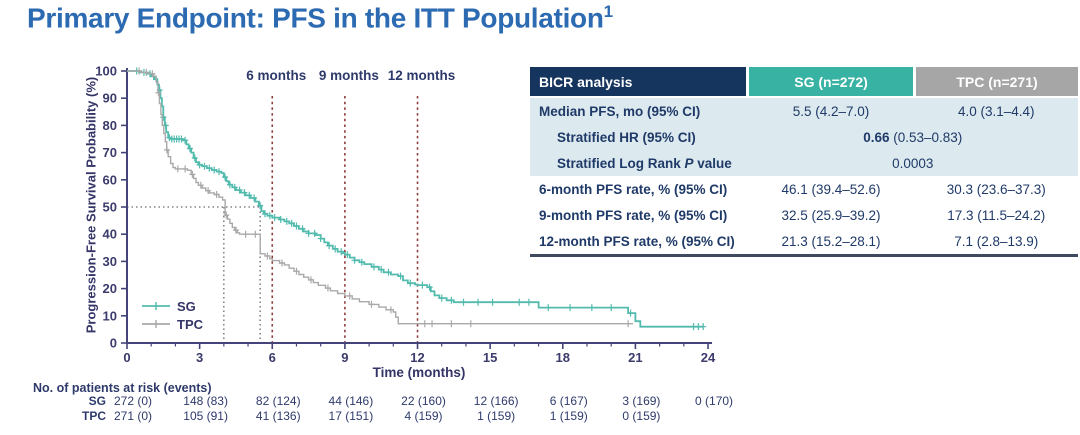  I want to click on tpc-legend-swatch-icon, so click(156, 324).